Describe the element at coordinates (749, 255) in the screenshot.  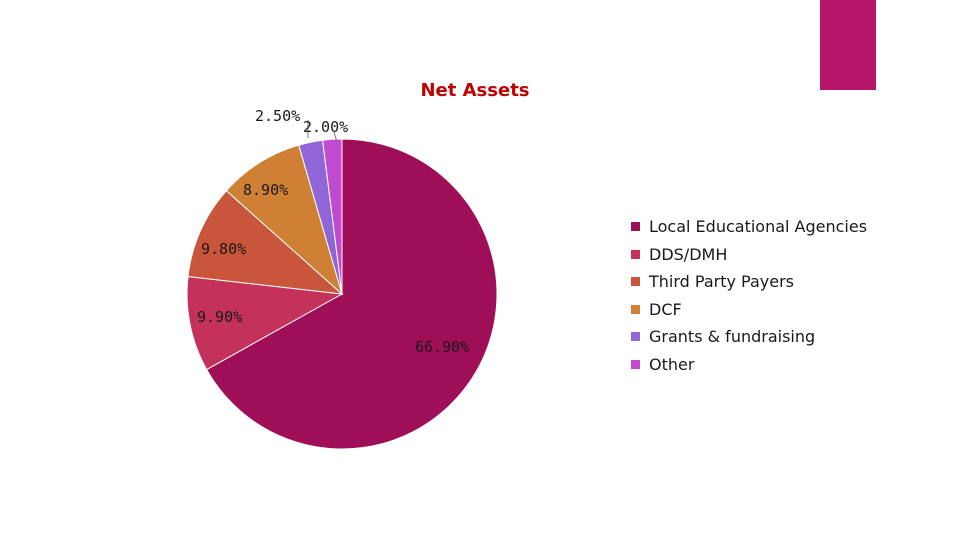
I see `legend-item: DDS/DMH` at that location.